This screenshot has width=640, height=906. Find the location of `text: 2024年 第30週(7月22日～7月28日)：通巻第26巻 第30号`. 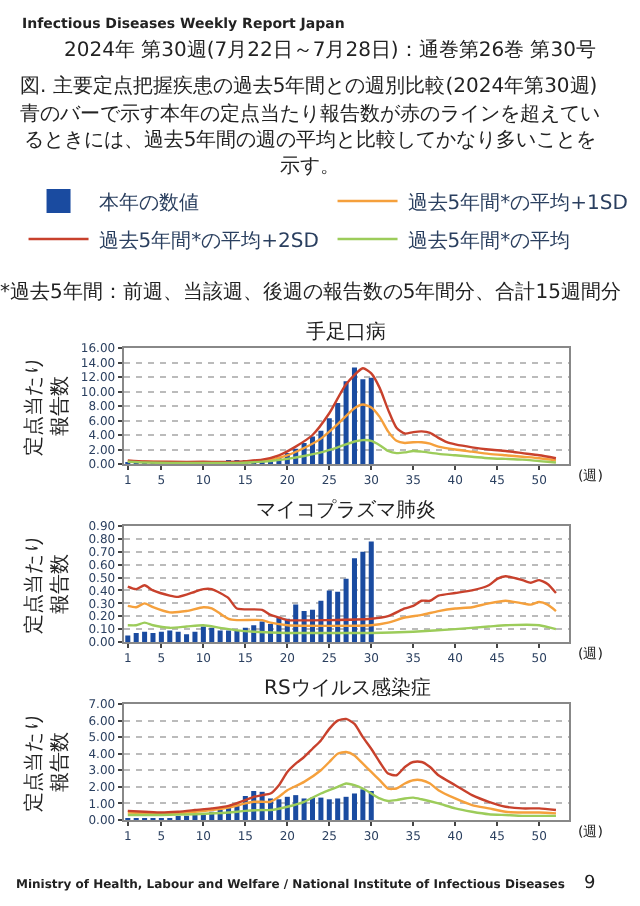

text: 2024年 第30週(7月22日～7月28日)：通巻第26巻 第30号 is located at coordinates (330, 50).